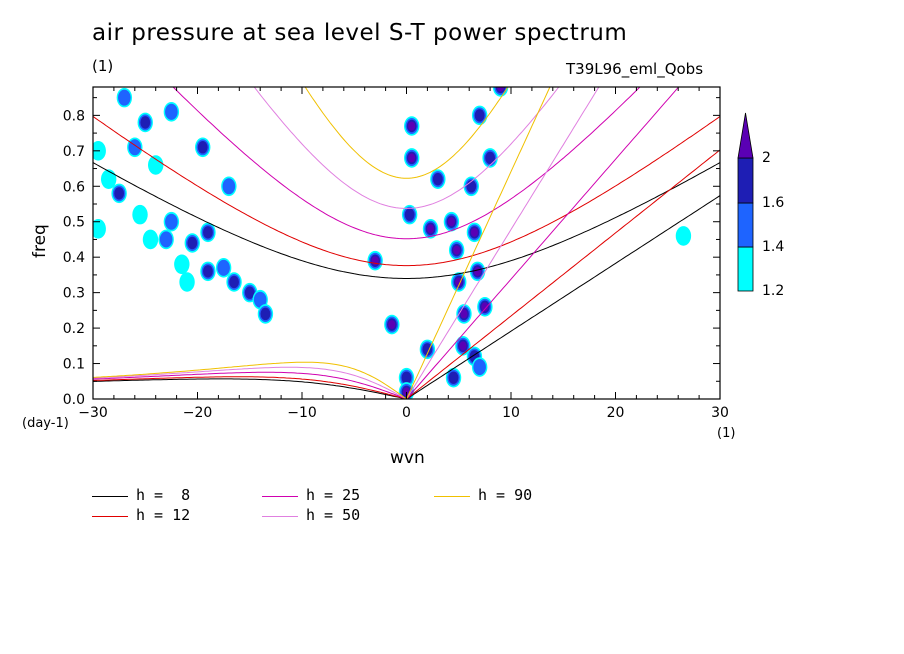  What do you see at coordinates (74, 187) in the screenshot?
I see `y-tick-label: 0.6` at bounding box center [74, 187].